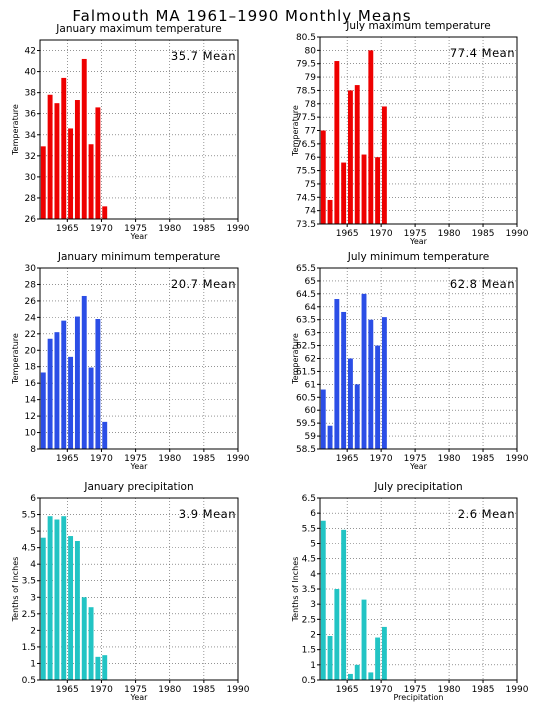  Describe the element at coordinates (309, 529) in the screenshot. I see `y-tick-label: 5.5` at that location.